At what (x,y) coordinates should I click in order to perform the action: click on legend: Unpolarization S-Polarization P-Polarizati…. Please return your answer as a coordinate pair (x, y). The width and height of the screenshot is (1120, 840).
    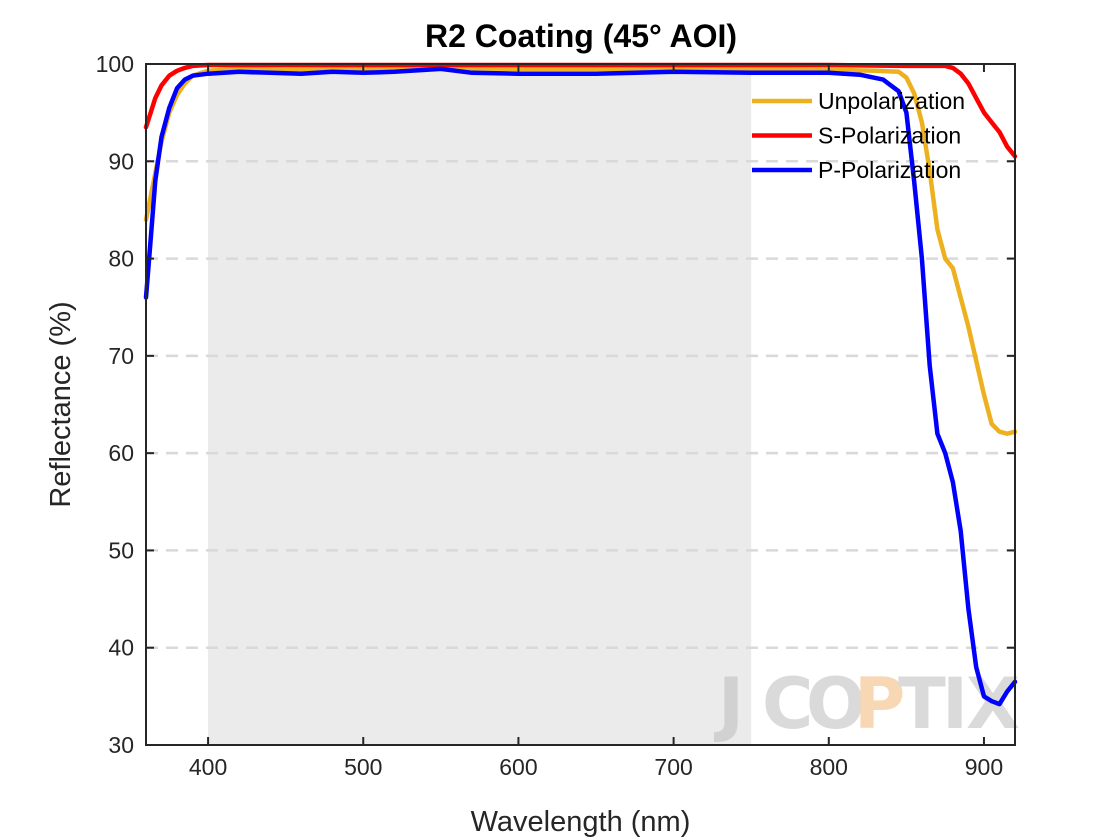
    Looking at the image, I should click on (858, 135).